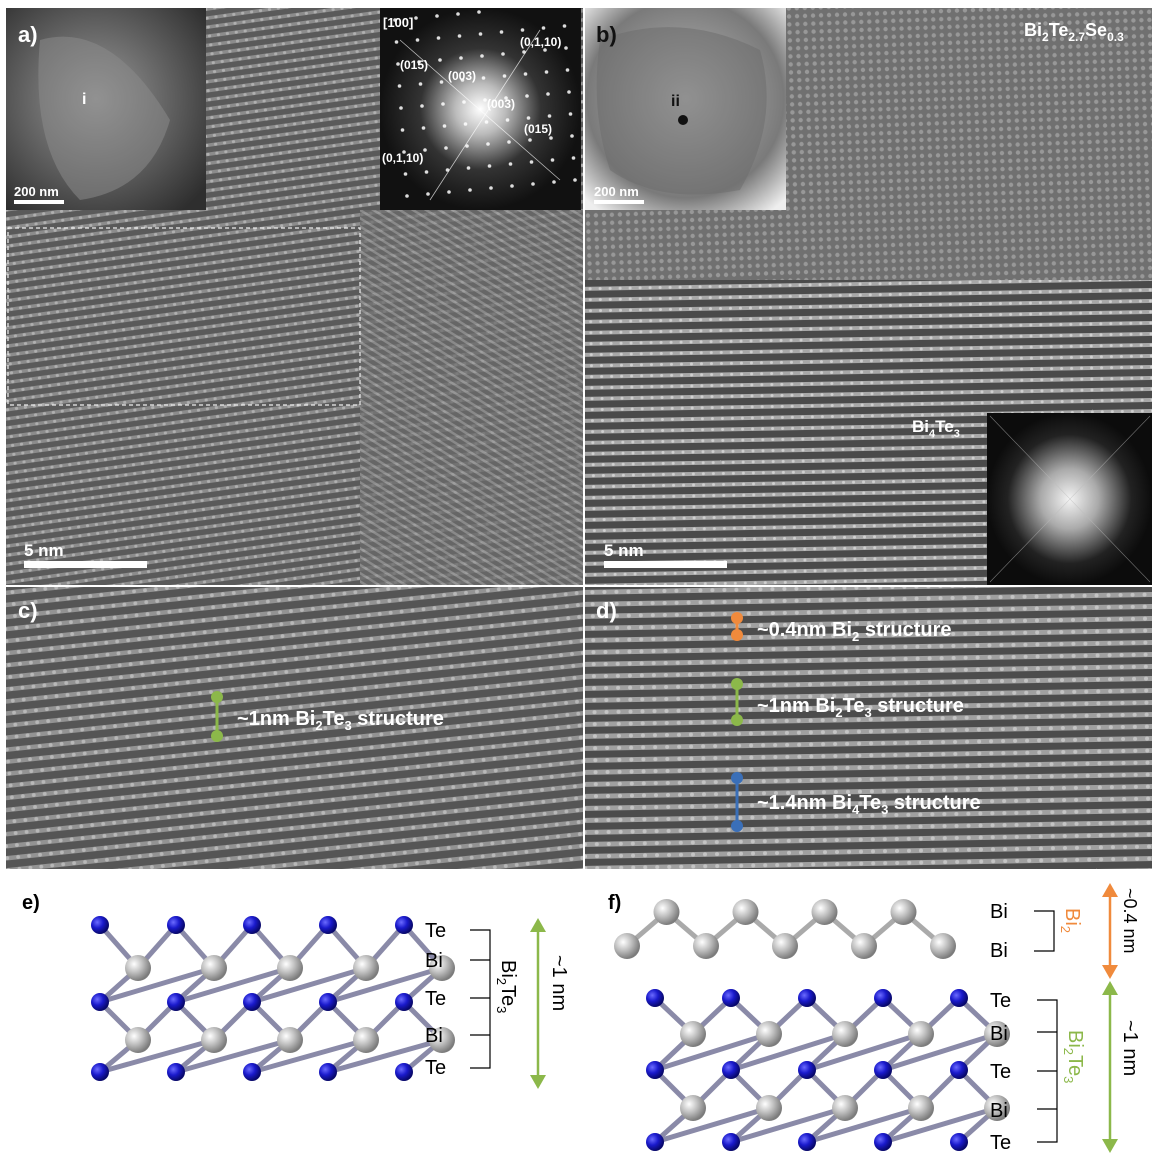  What do you see at coordinates (340, 720) in the screenshot?
I see `panel-c-annotation: ~1nm Bi2Te3 structure` at bounding box center [340, 720].